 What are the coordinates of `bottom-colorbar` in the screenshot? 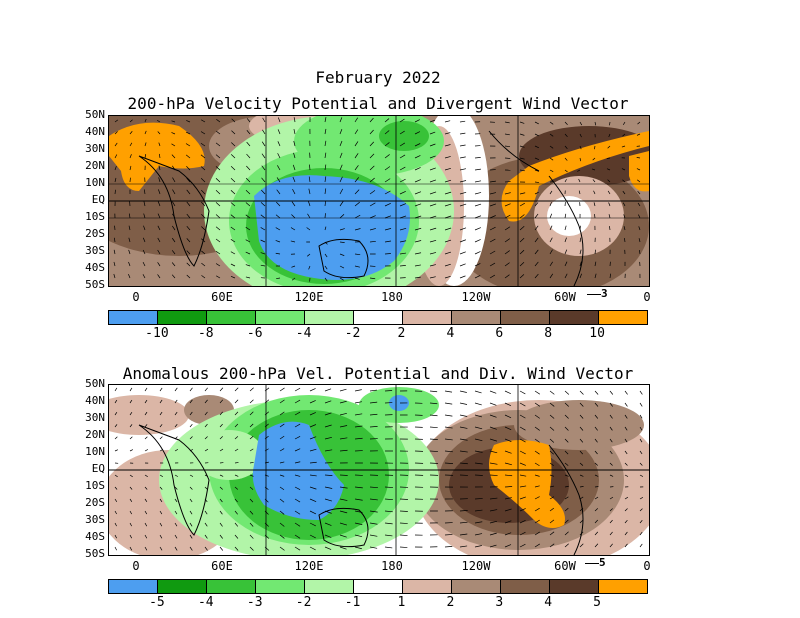 It's located at (378, 586).